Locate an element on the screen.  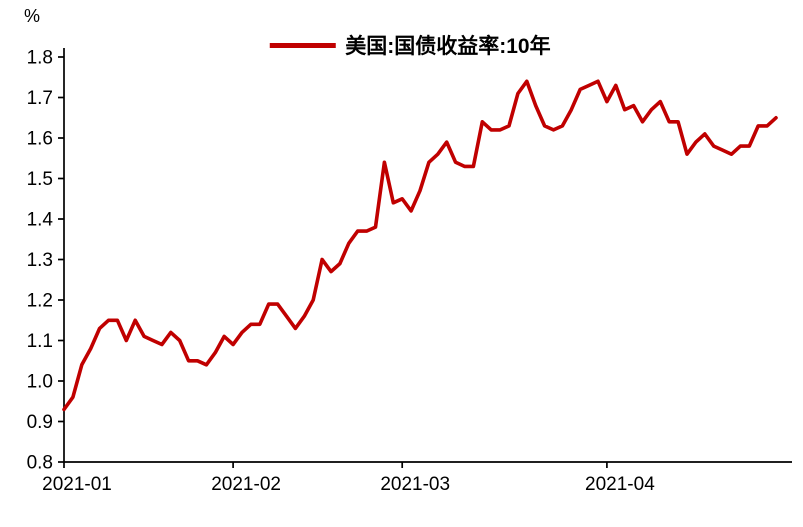
y-axis-unit-label: % is located at coordinates (32, 16).